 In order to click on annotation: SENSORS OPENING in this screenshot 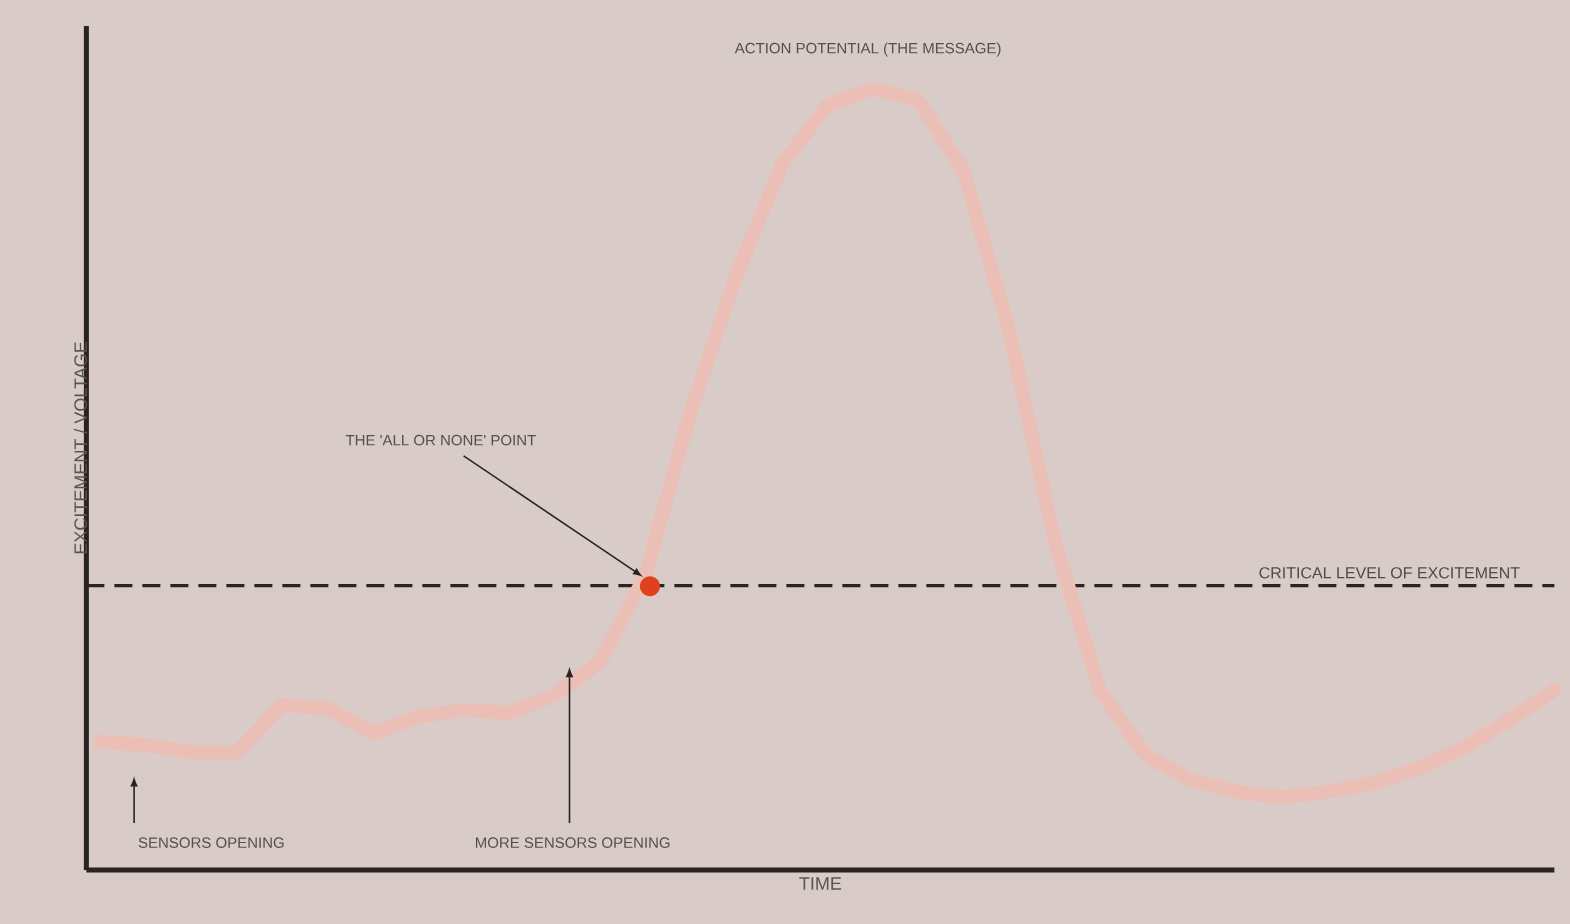, I will do `click(211, 842)`.